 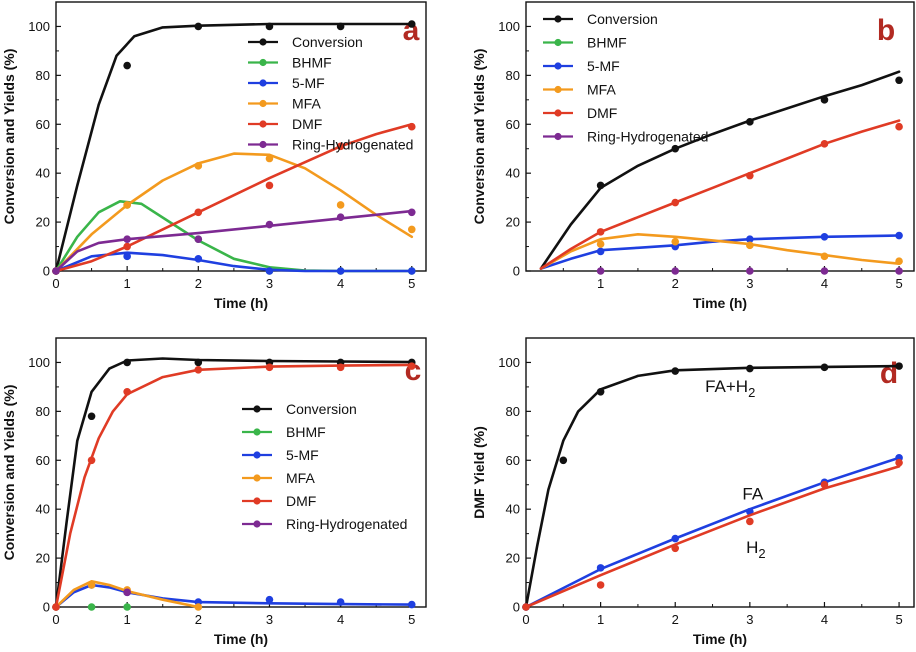 I want to click on panel-letter: b, so click(x=886, y=30).